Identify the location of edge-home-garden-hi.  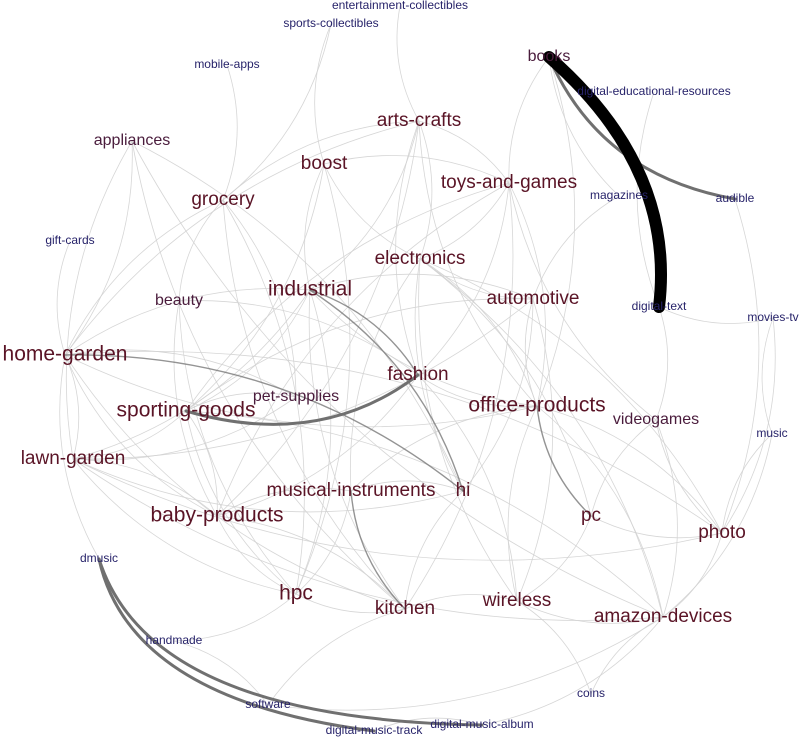
(264, 423).